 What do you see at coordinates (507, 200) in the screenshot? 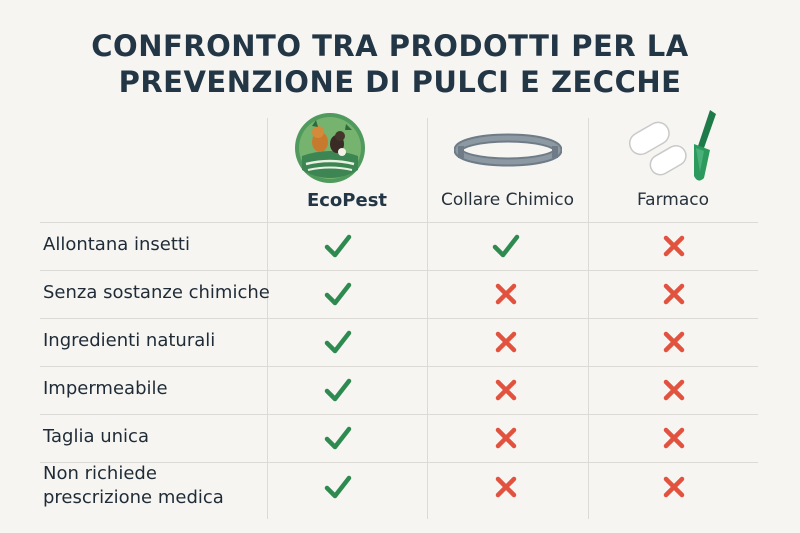
I see `column-label-collare: Collare Chimico` at bounding box center [507, 200].